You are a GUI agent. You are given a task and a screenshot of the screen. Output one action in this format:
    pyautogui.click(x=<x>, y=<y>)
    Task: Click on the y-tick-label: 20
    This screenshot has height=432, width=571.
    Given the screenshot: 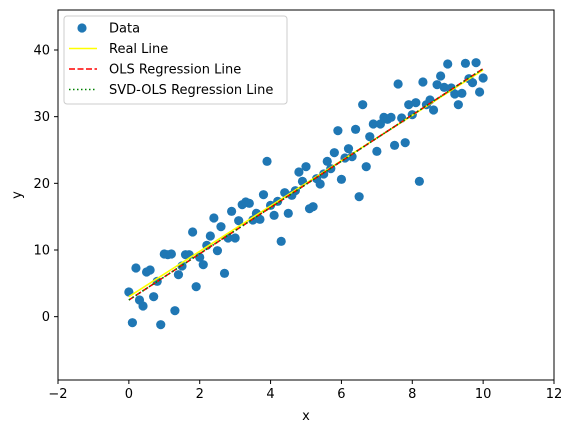 What is the action you would take?
    pyautogui.click(x=41, y=184)
    